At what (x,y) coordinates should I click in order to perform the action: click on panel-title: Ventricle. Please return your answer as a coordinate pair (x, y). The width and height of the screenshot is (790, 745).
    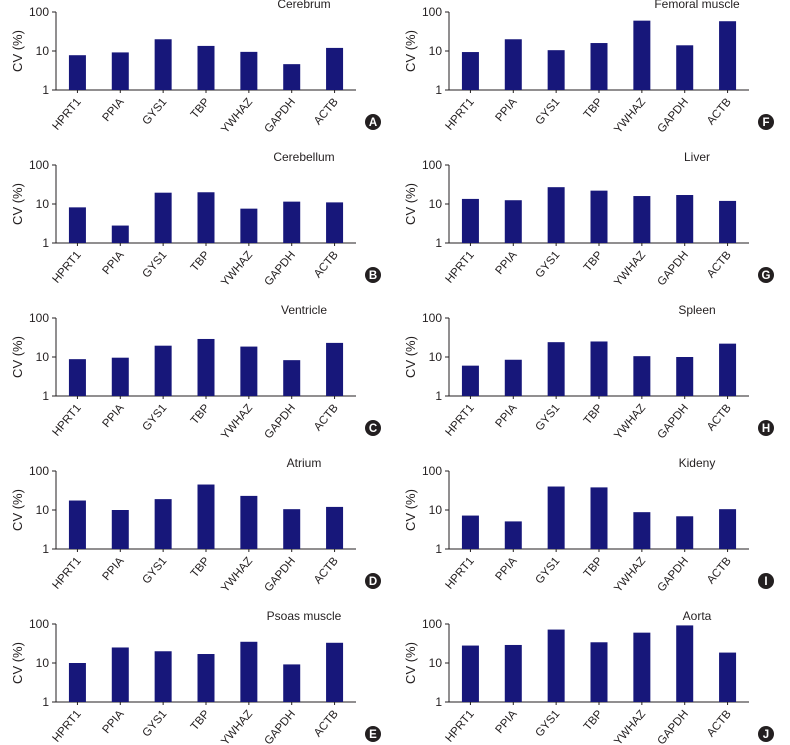
    Looking at the image, I should click on (304, 310).